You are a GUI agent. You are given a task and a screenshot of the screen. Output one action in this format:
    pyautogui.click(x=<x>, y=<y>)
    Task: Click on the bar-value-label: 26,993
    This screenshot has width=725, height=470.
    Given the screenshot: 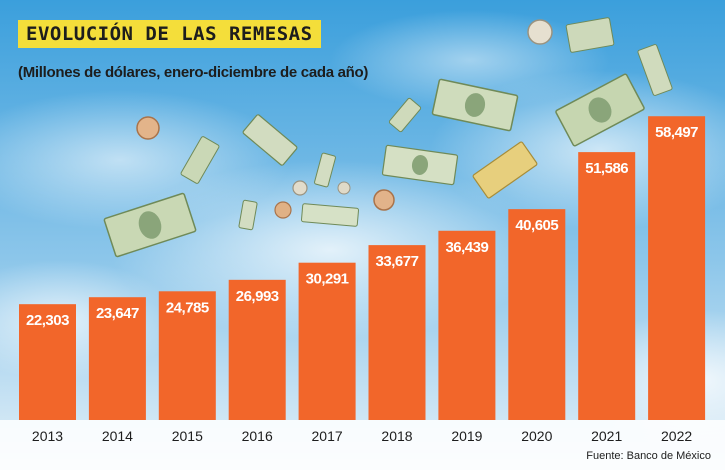 What is the action you would take?
    pyautogui.click(x=257, y=296)
    